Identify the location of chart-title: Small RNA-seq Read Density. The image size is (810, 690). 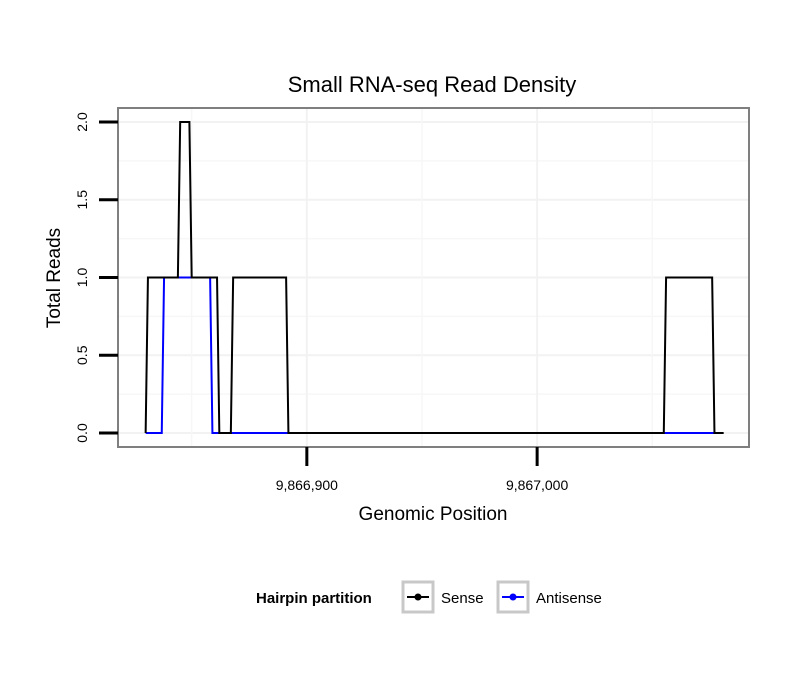
(432, 84).